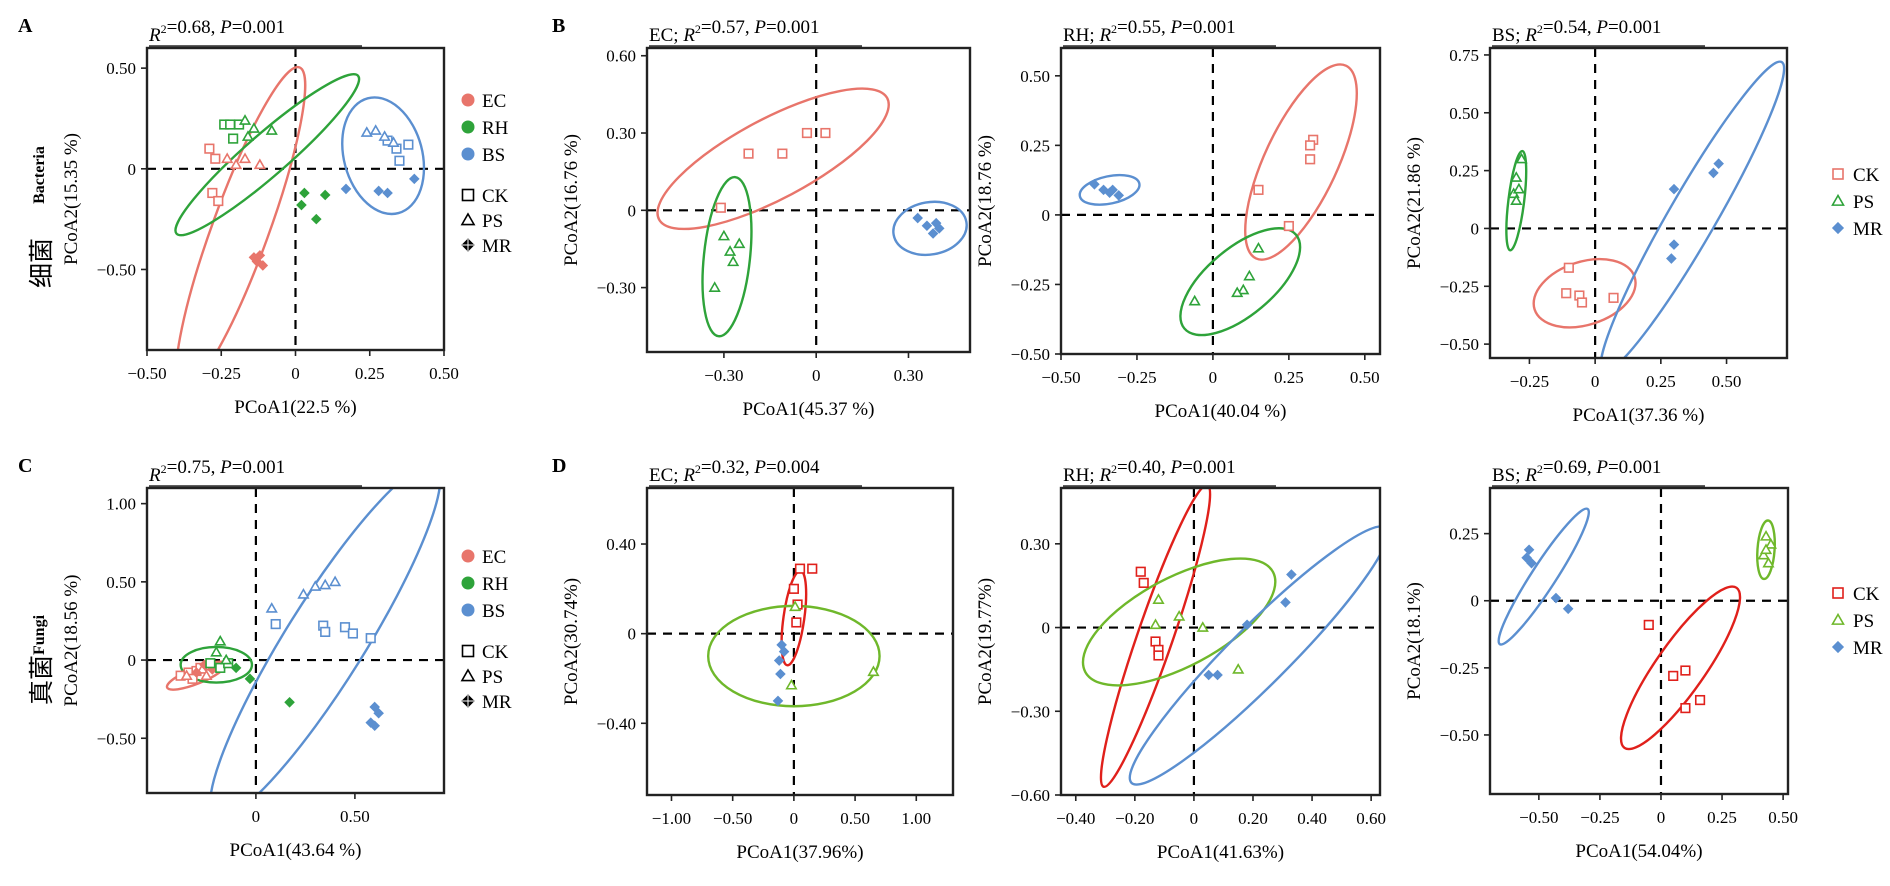 The image size is (1890, 886). What do you see at coordinates (494, 101) in the screenshot?
I see `legend-label: EC` at bounding box center [494, 101].